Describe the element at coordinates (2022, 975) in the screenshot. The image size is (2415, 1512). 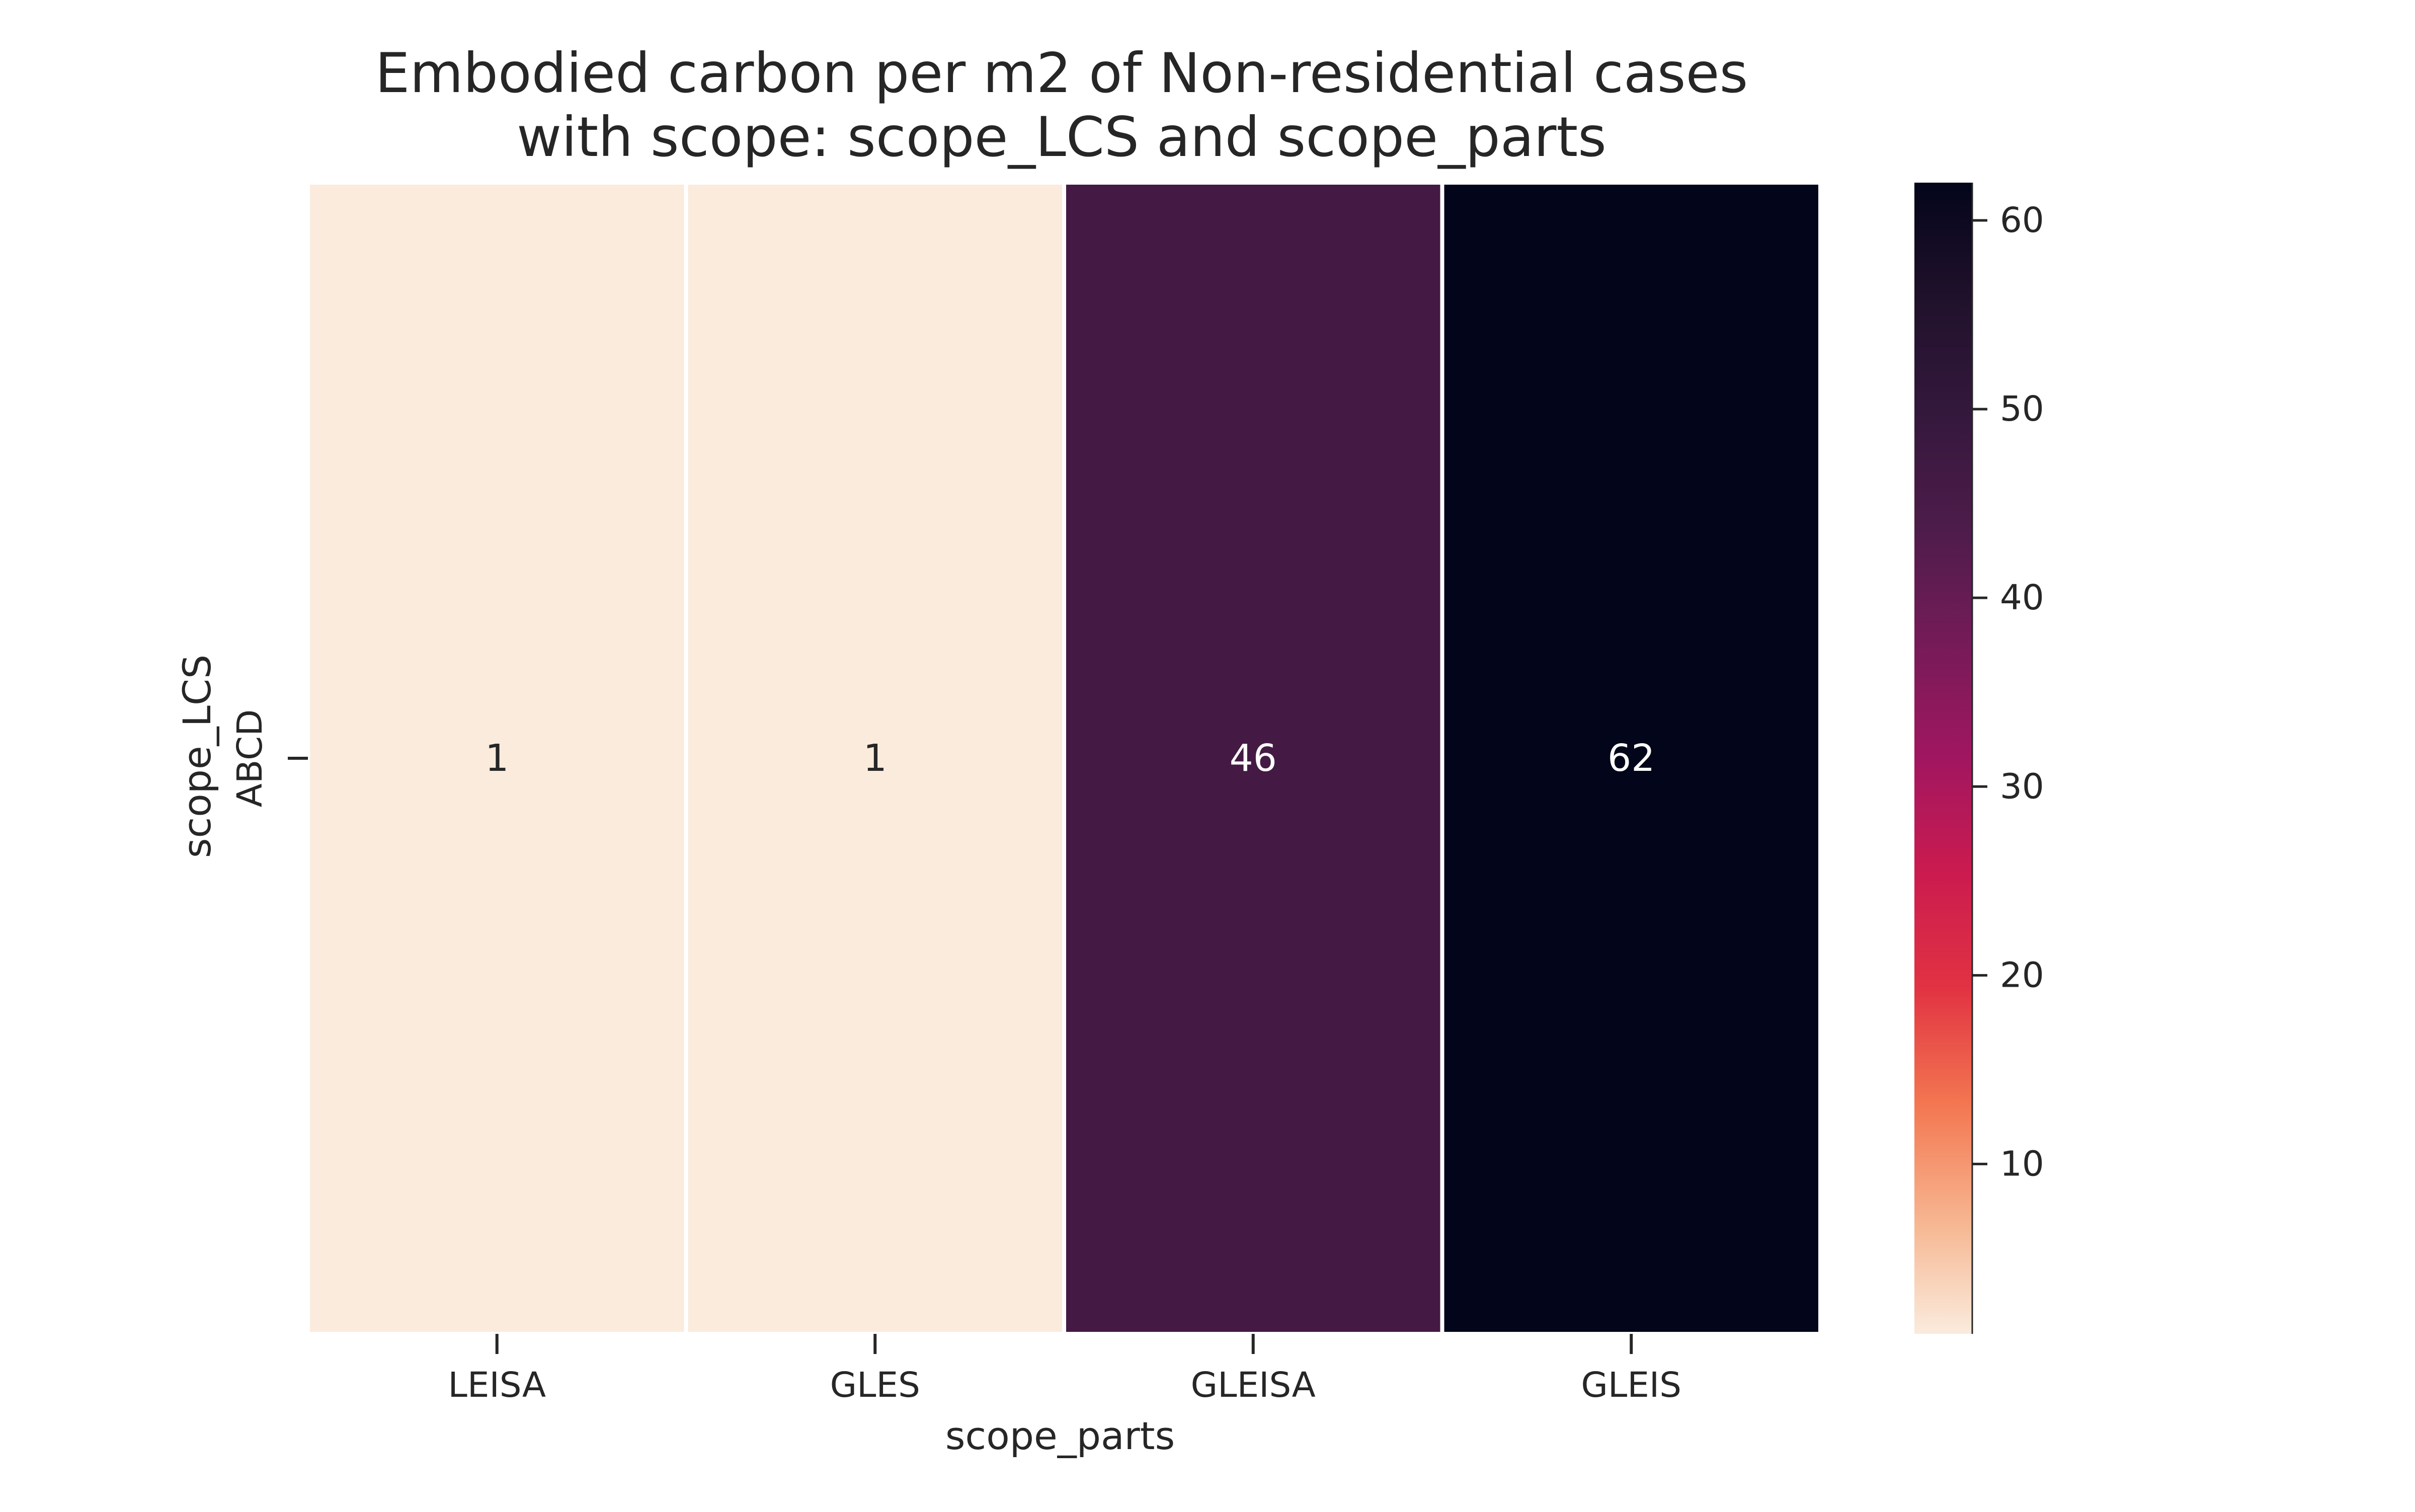
I see `colorbar-tick-label-20: 20` at that location.